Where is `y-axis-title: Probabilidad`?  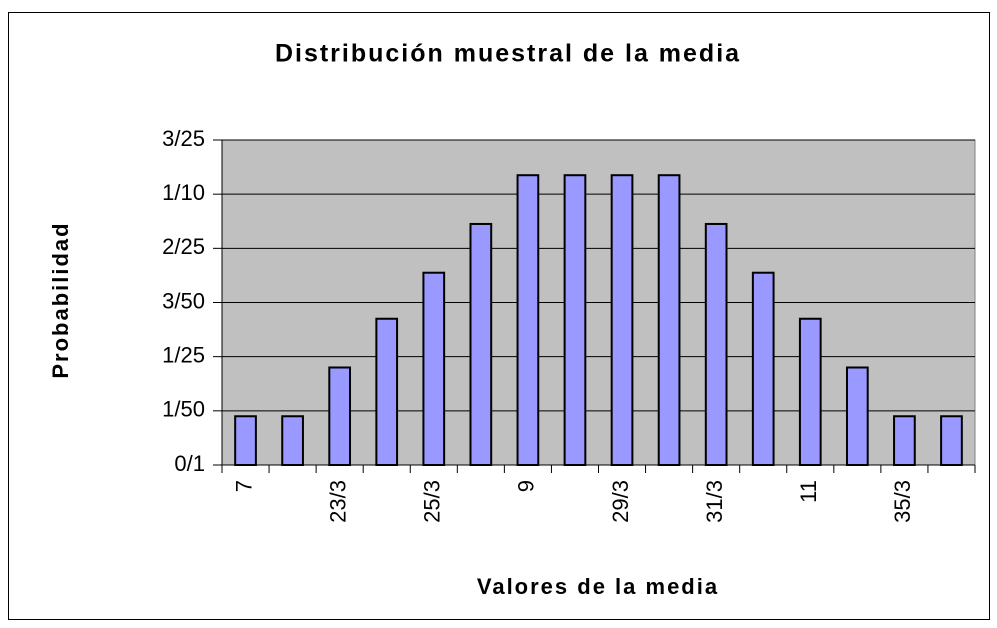 y-axis-title: Probabilidad is located at coordinates (60, 299).